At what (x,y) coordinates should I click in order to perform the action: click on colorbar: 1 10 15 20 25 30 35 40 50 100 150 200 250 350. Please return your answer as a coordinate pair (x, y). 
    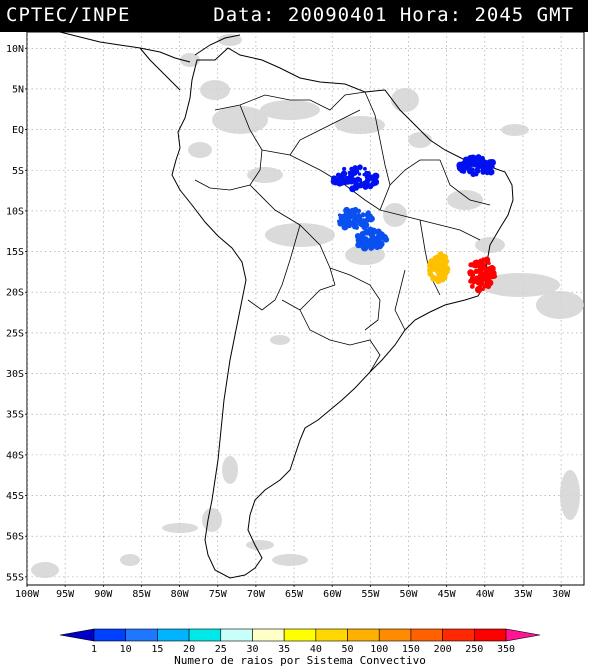
    Looking at the image, I should click on (300, 641).